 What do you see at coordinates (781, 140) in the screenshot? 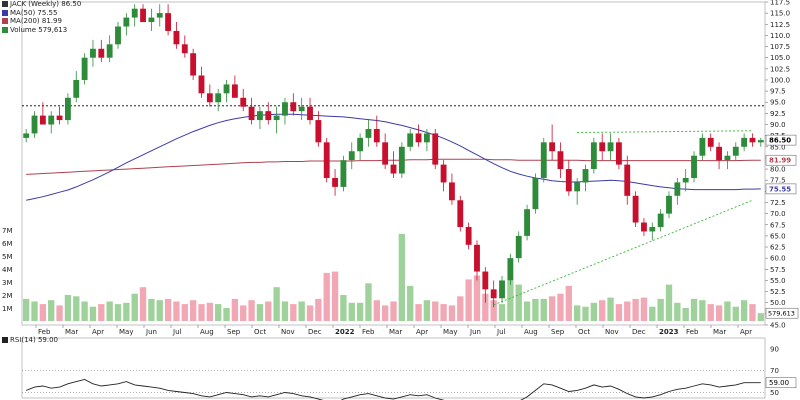
I see `current-price-tag-box` at bounding box center [781, 140].